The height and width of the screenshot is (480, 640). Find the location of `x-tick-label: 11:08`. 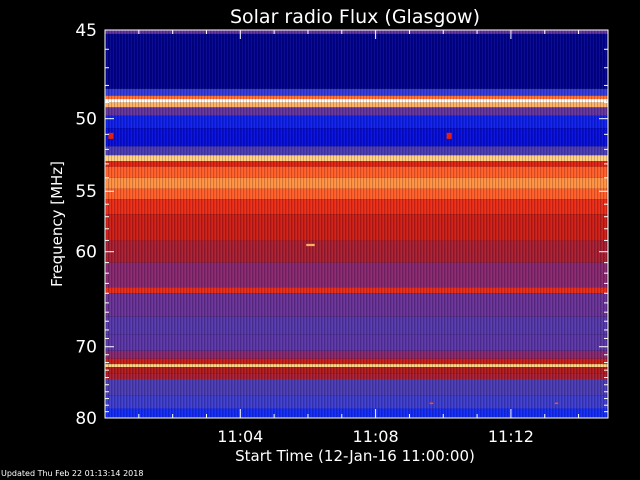

x-tick-label: 11:08 is located at coordinates (376, 436).